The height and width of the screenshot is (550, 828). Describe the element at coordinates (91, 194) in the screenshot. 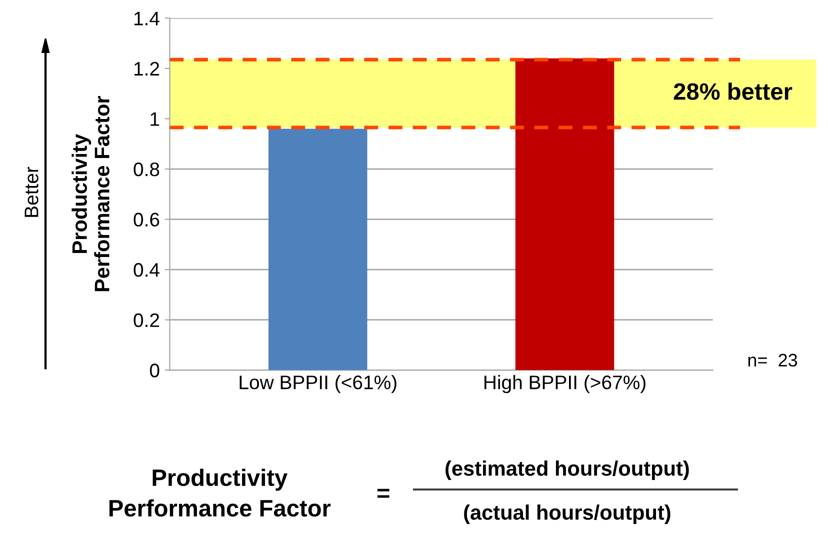

I see `y-axis-title: Productivity Performance Factor` at that location.